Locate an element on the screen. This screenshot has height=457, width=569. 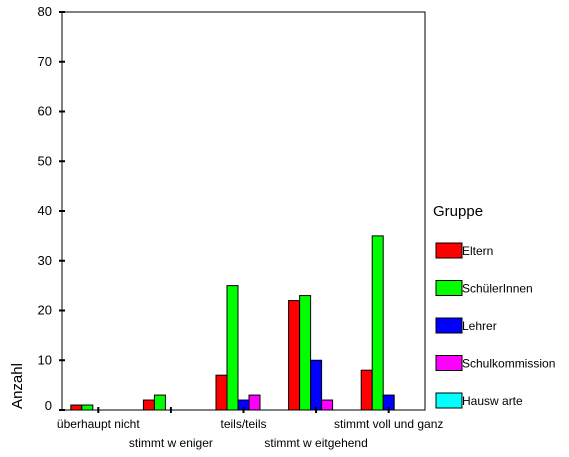
x-tick-label: stimmt w eitgehend is located at coordinates (315, 443).